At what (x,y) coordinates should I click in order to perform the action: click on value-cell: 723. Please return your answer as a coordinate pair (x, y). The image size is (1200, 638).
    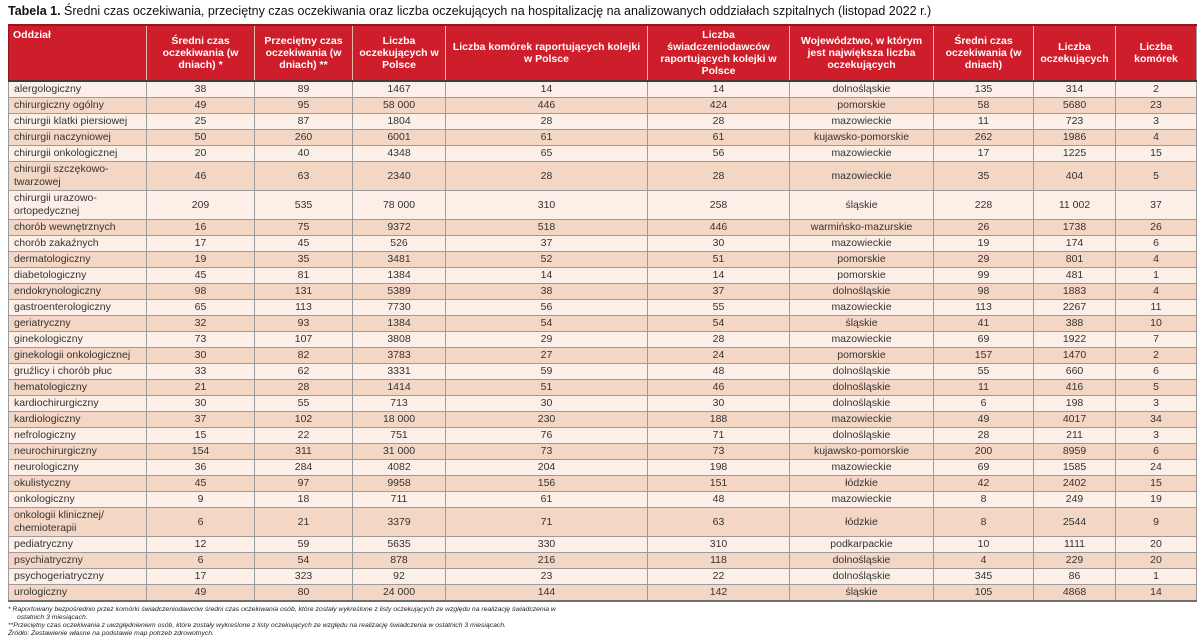
    Looking at the image, I should click on (1074, 121).